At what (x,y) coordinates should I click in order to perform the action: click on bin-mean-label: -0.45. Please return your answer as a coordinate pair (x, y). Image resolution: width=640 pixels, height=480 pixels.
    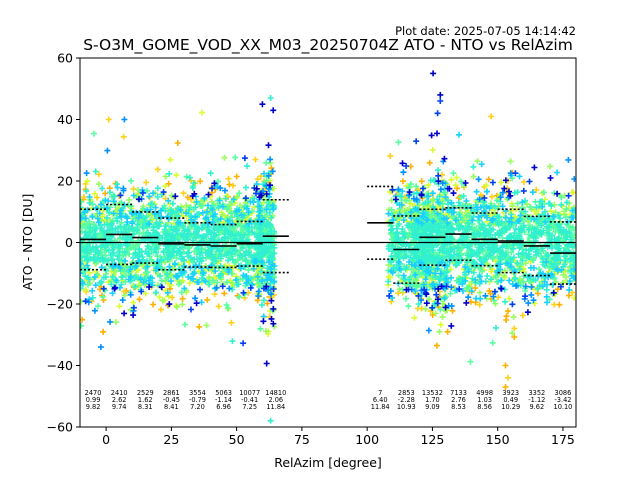
    Looking at the image, I should click on (171, 400).